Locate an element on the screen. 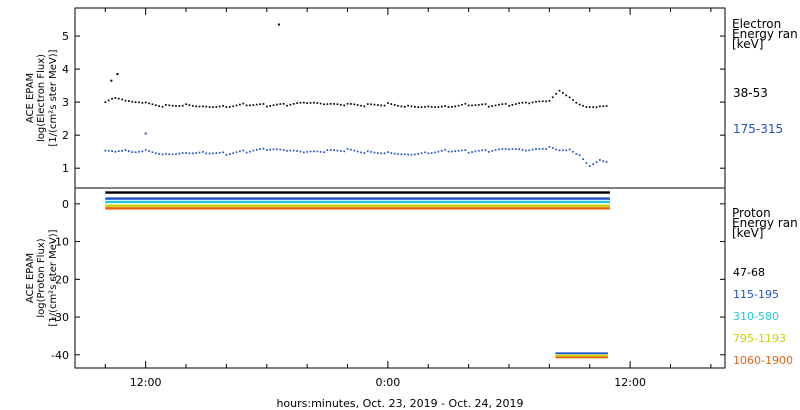  proton-ylabel-line: [1/(cm²s ster MeV)] is located at coordinates (53, 277).